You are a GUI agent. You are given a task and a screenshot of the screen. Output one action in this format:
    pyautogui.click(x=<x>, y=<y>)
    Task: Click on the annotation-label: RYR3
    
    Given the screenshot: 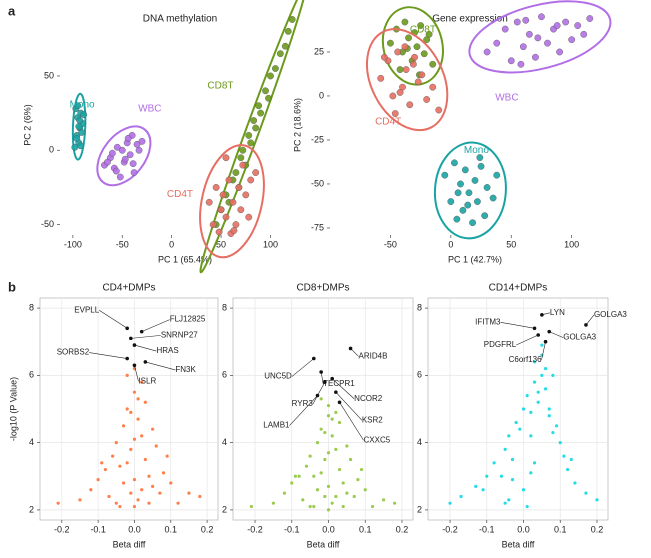 What is the action you would take?
    pyautogui.click(x=303, y=403)
    